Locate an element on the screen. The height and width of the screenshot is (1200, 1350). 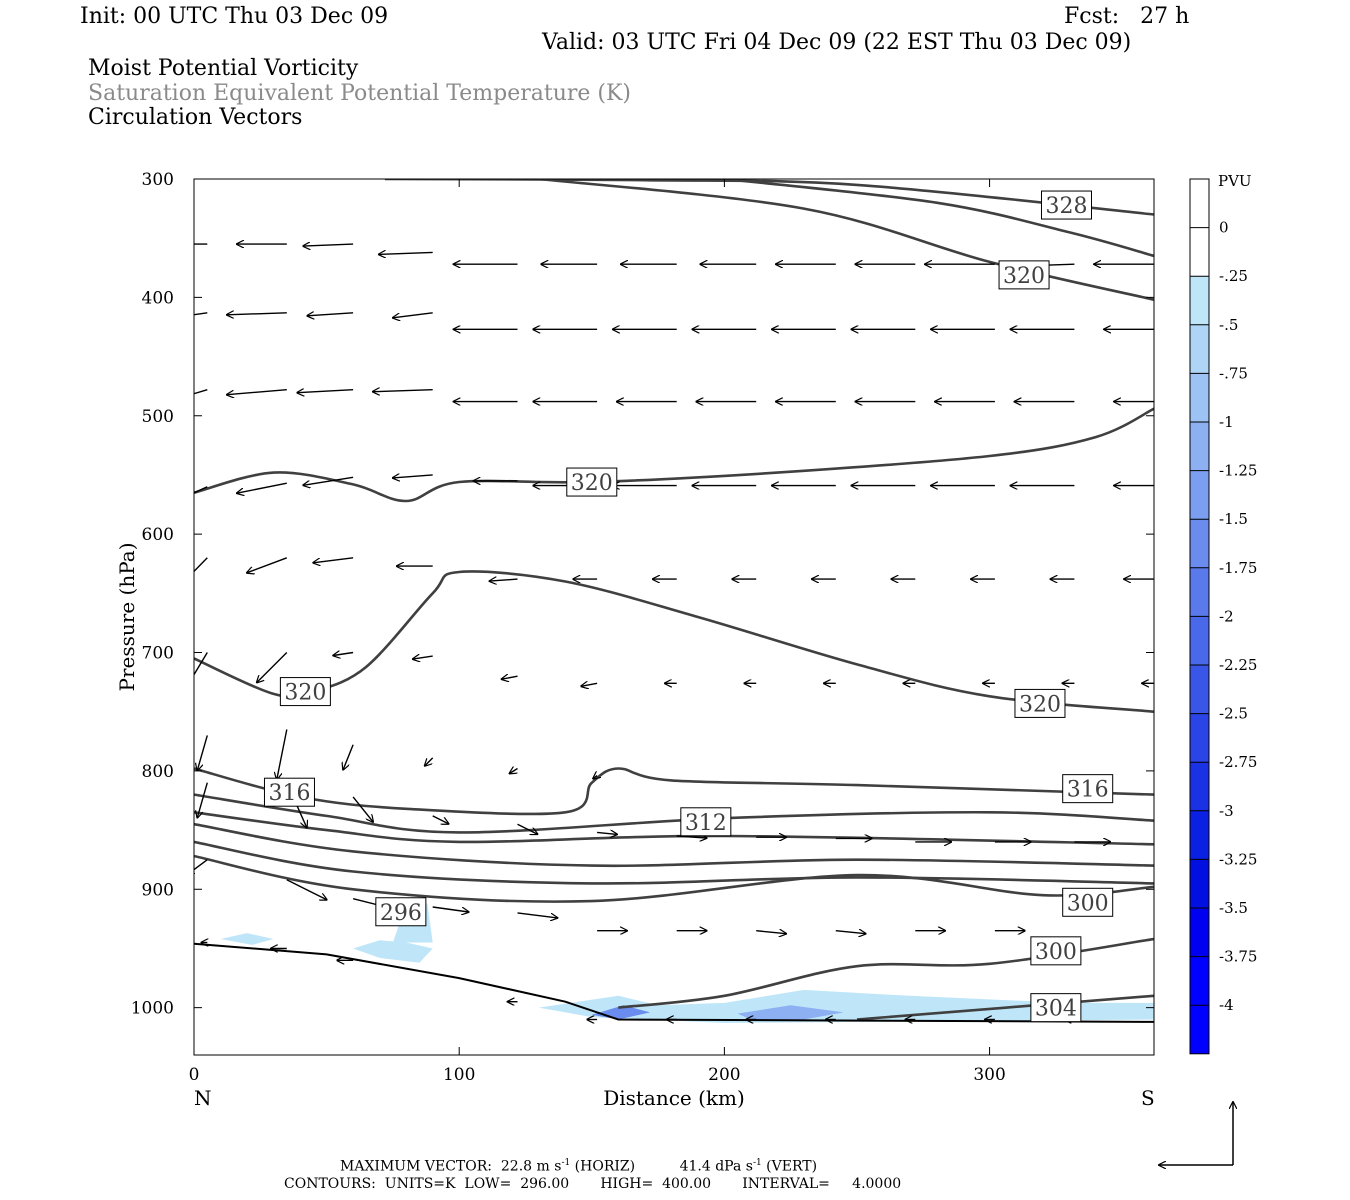
colorbar-label: -3 is located at coordinates (1226, 811).